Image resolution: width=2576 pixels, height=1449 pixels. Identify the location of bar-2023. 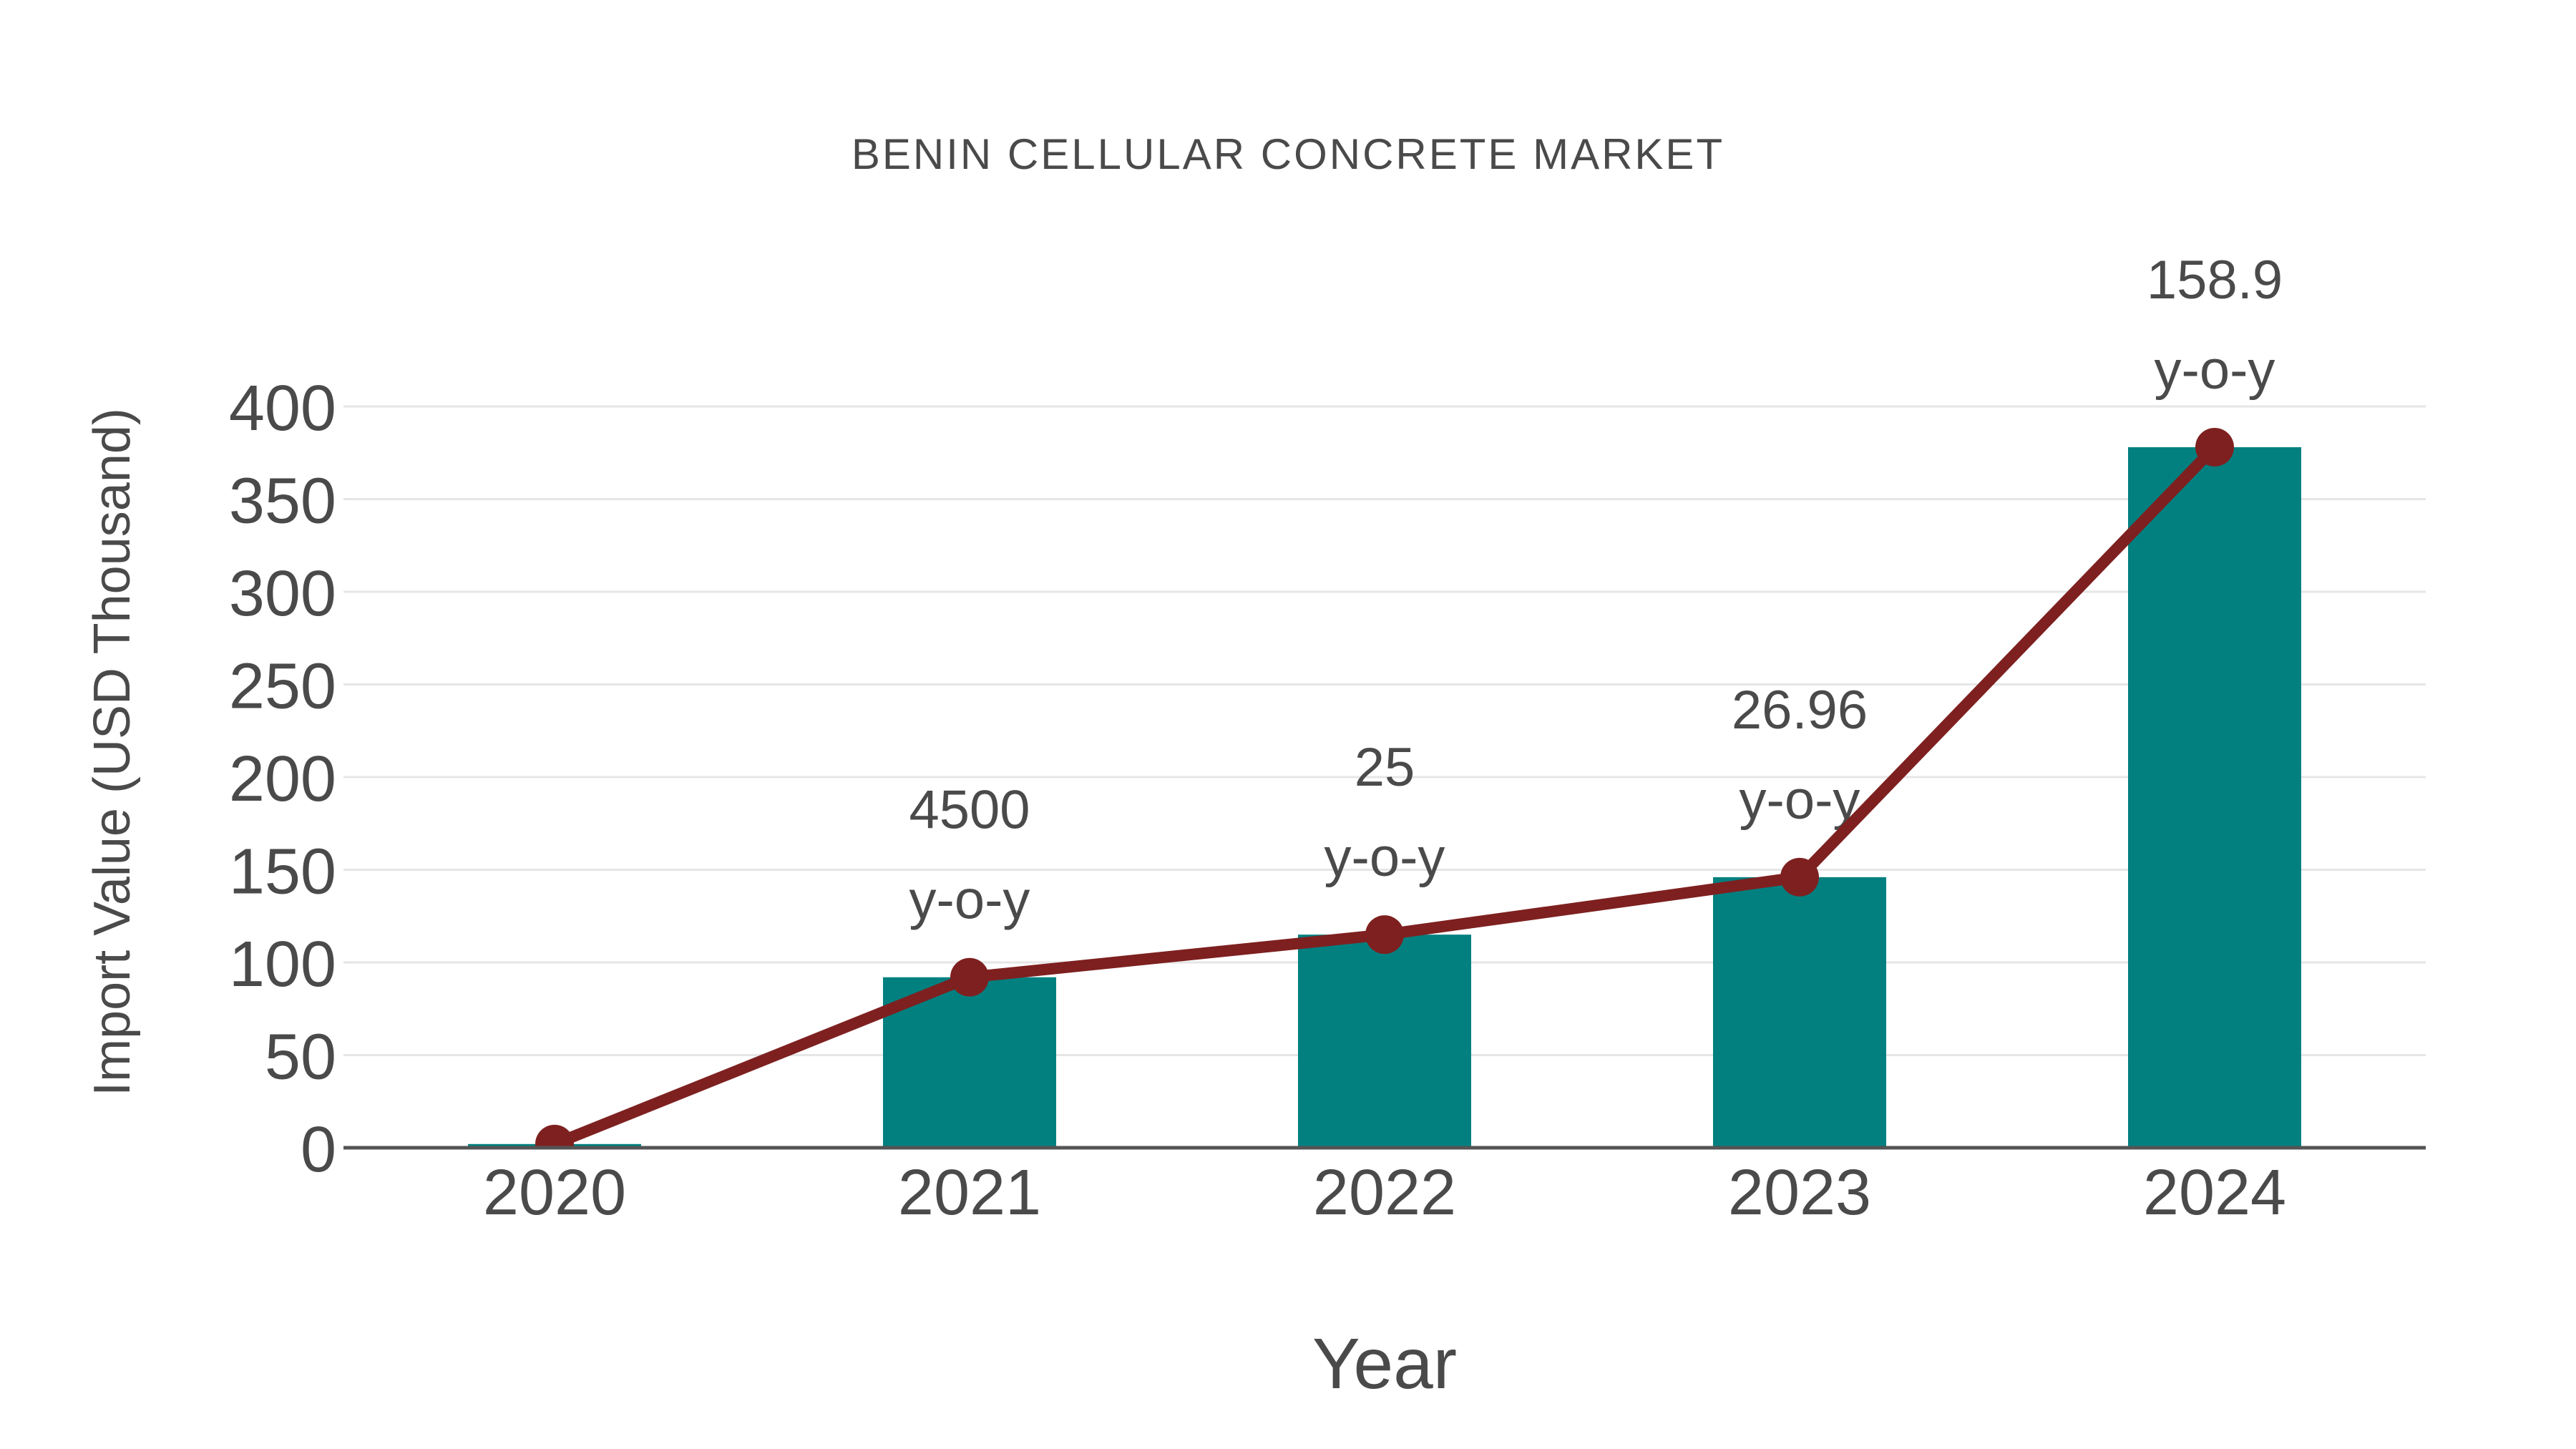
(1799, 1012).